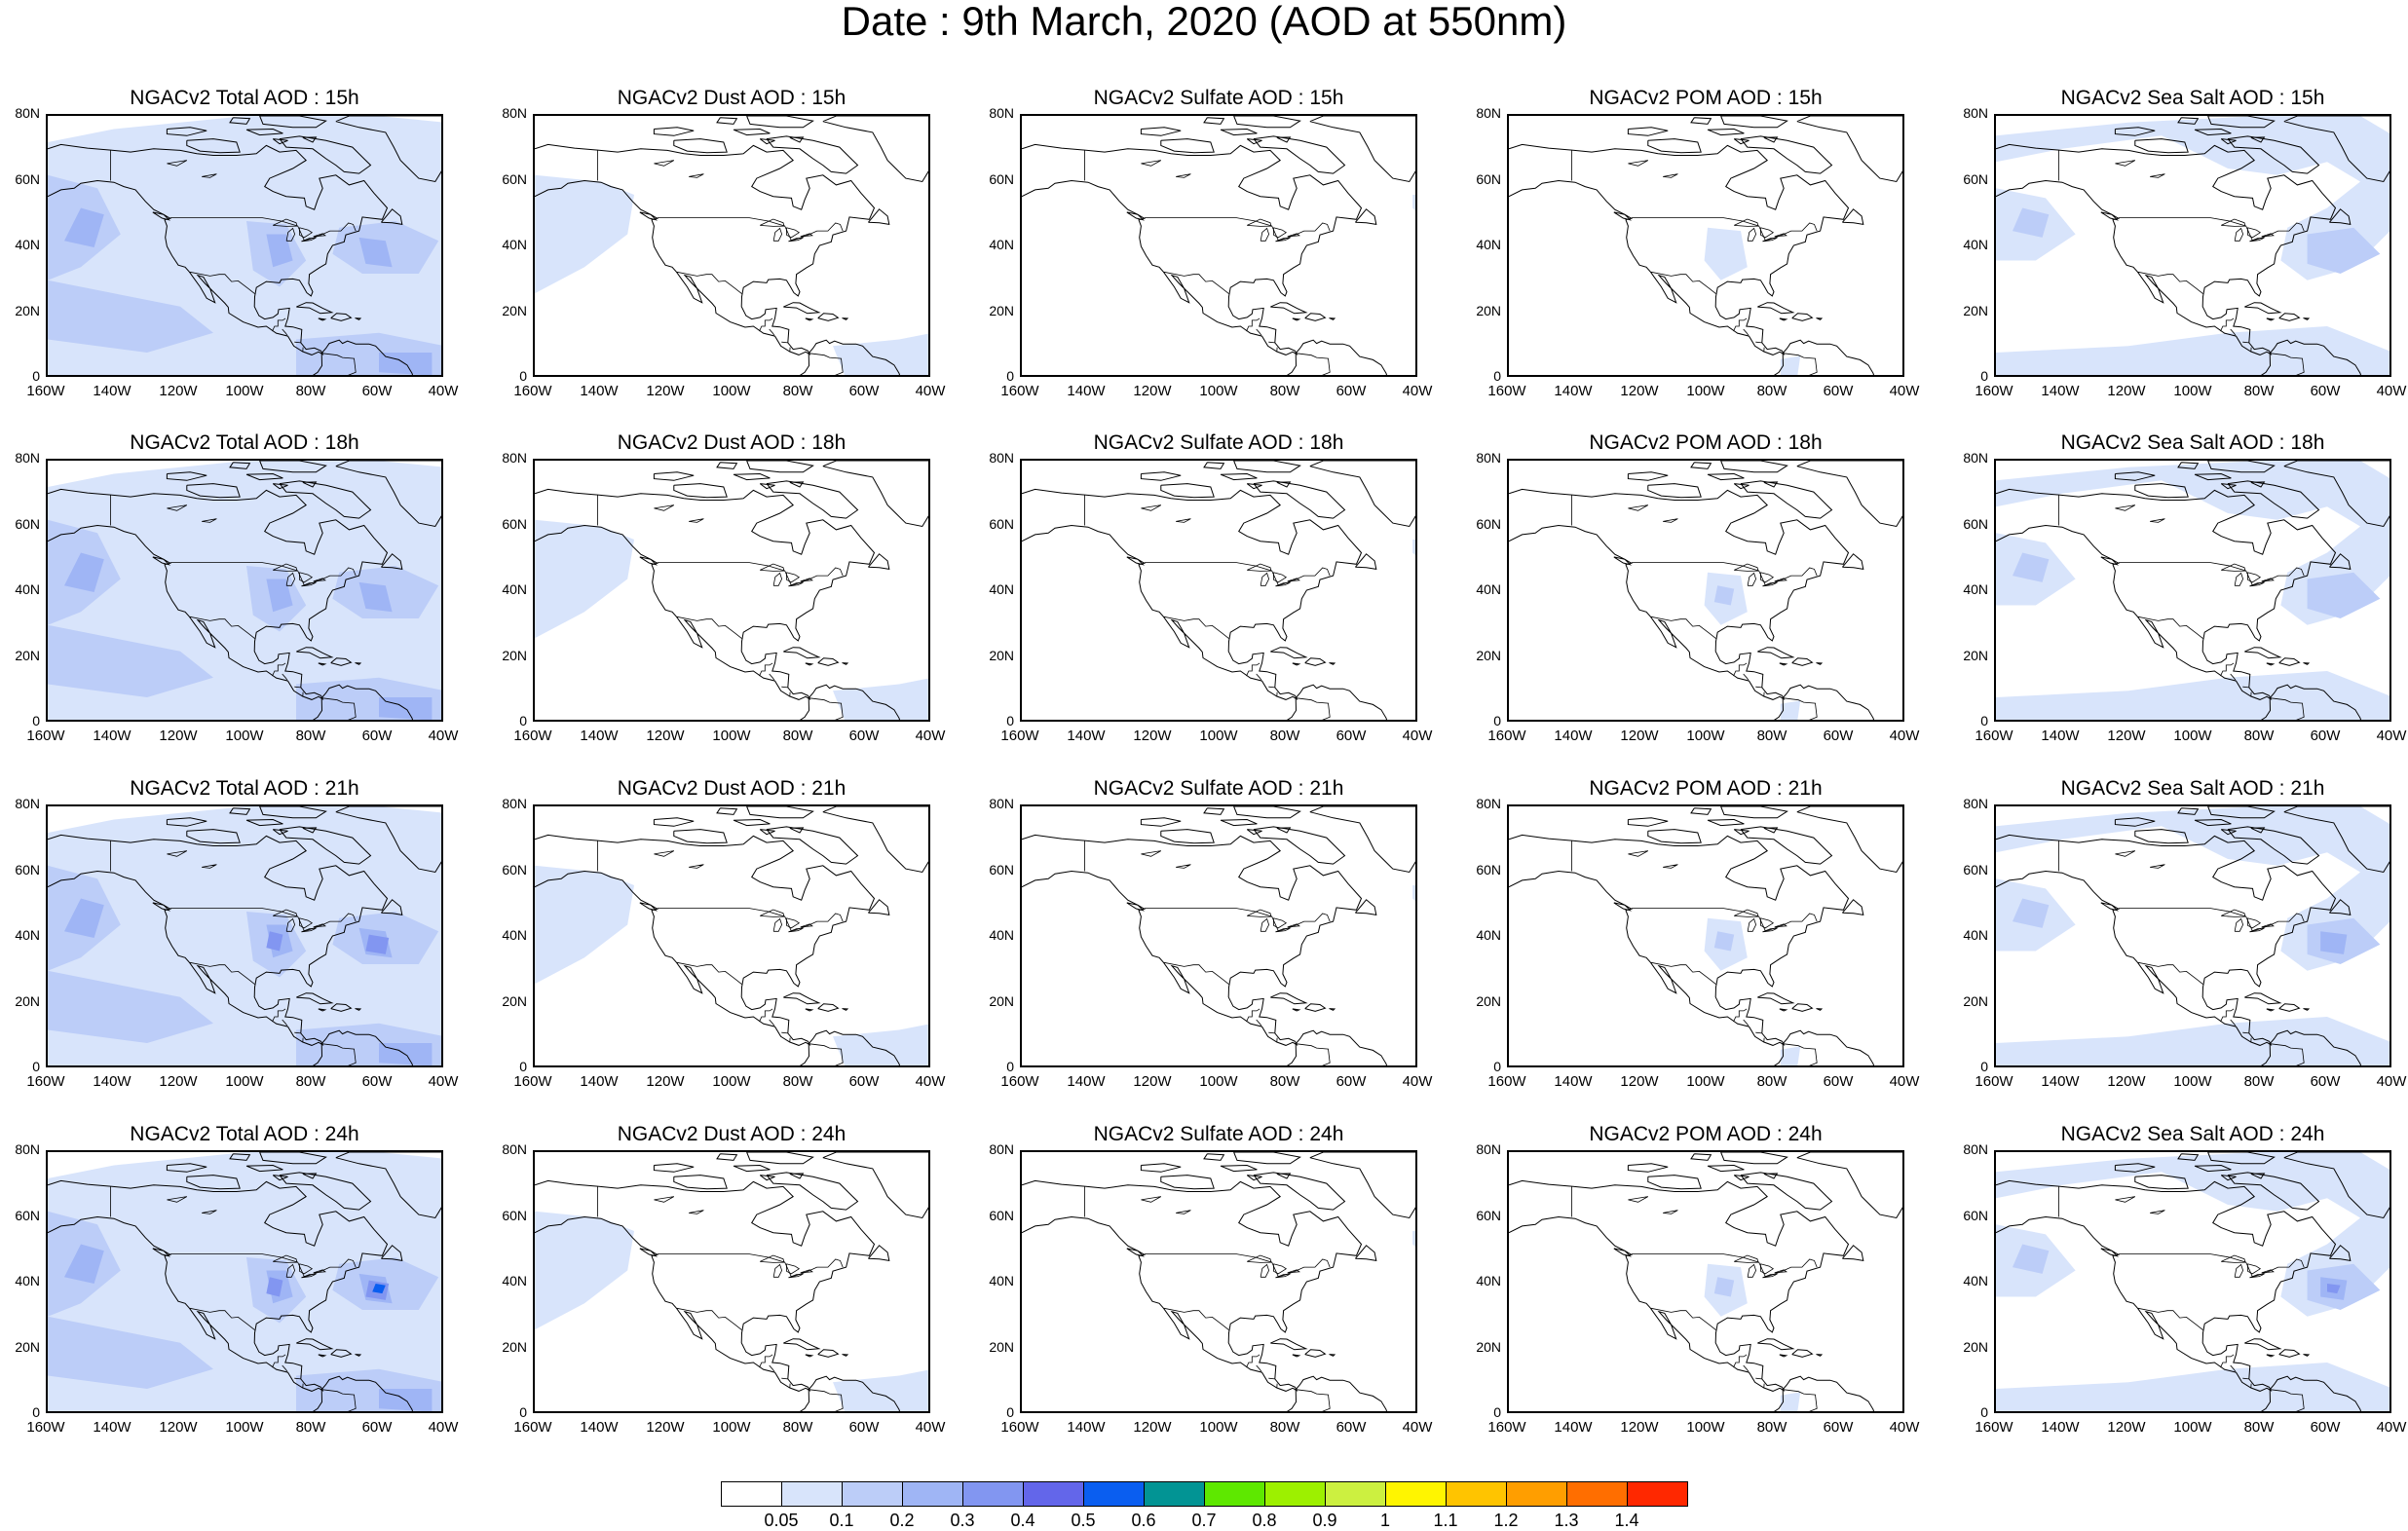 This screenshot has width=2408, height=1531. What do you see at coordinates (2126, 1081) in the screenshot?
I see `lon-tick-label: 120W` at bounding box center [2126, 1081].